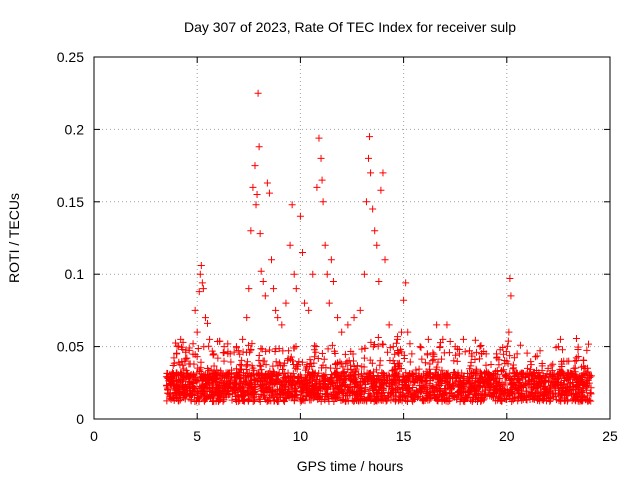  What do you see at coordinates (197, 436) in the screenshot?
I see `x-tick-label: 5` at bounding box center [197, 436].